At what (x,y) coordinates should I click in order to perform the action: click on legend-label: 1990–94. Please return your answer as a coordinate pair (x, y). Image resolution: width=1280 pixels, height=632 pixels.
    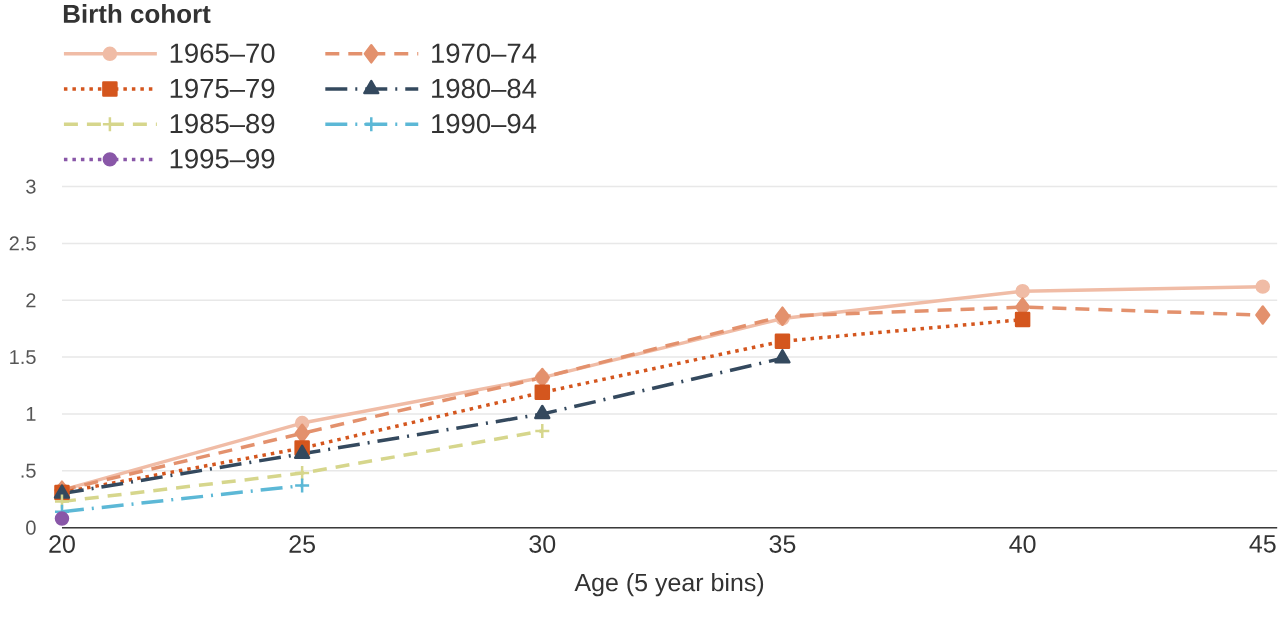
    Looking at the image, I should click on (484, 124).